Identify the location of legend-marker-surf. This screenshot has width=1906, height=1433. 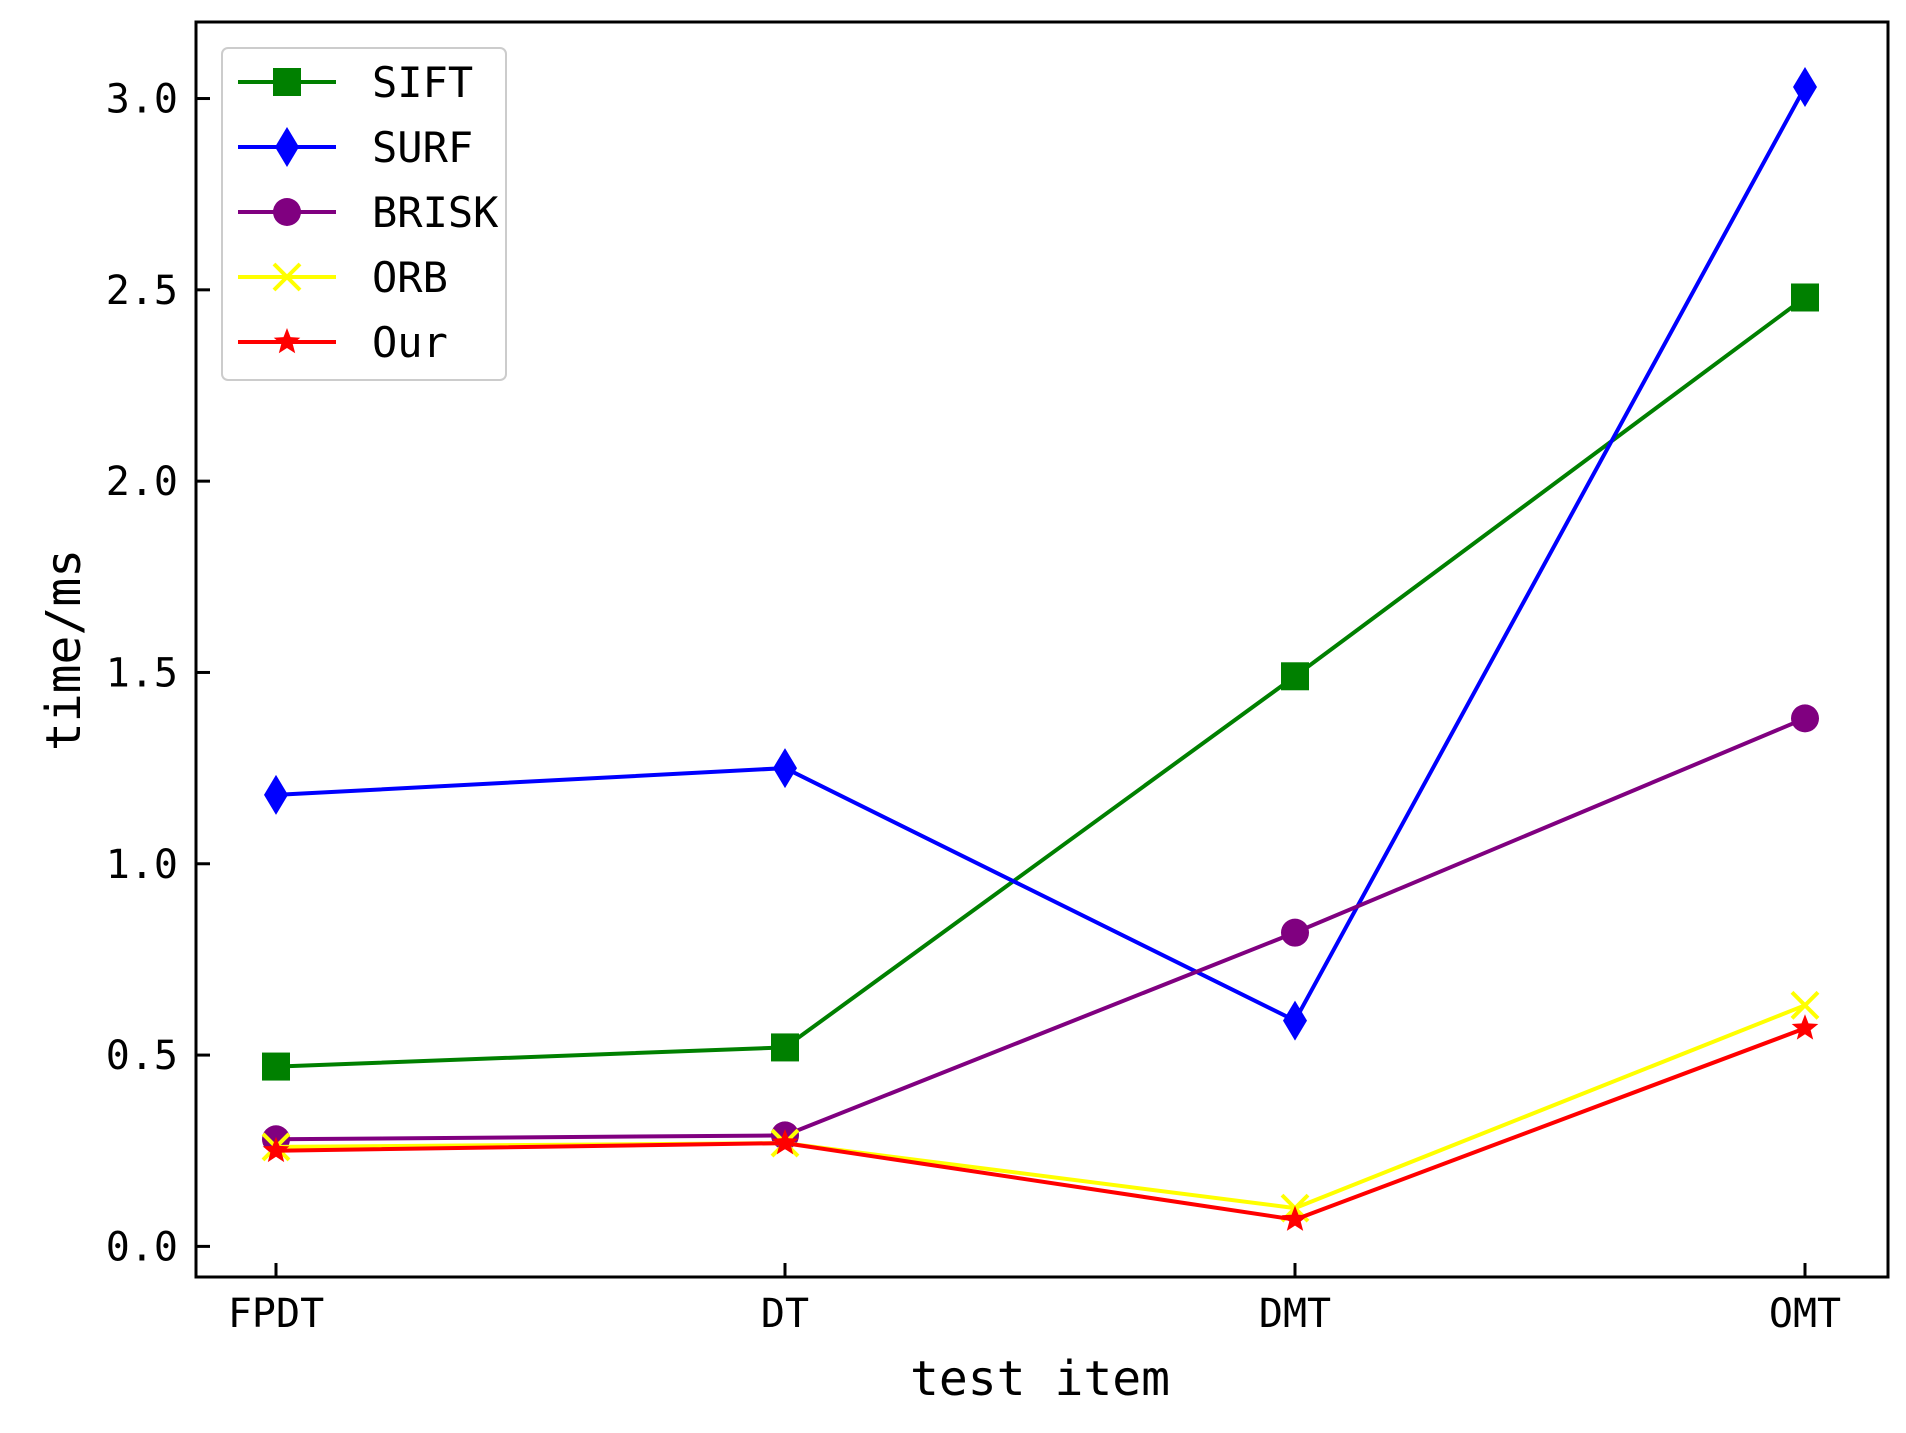
(287, 147).